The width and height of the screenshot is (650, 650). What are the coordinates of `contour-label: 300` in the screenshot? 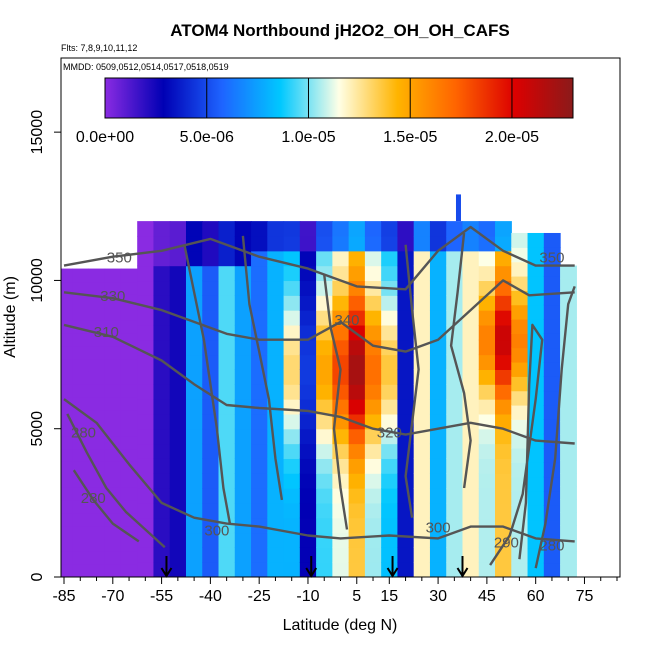 It's located at (216, 530).